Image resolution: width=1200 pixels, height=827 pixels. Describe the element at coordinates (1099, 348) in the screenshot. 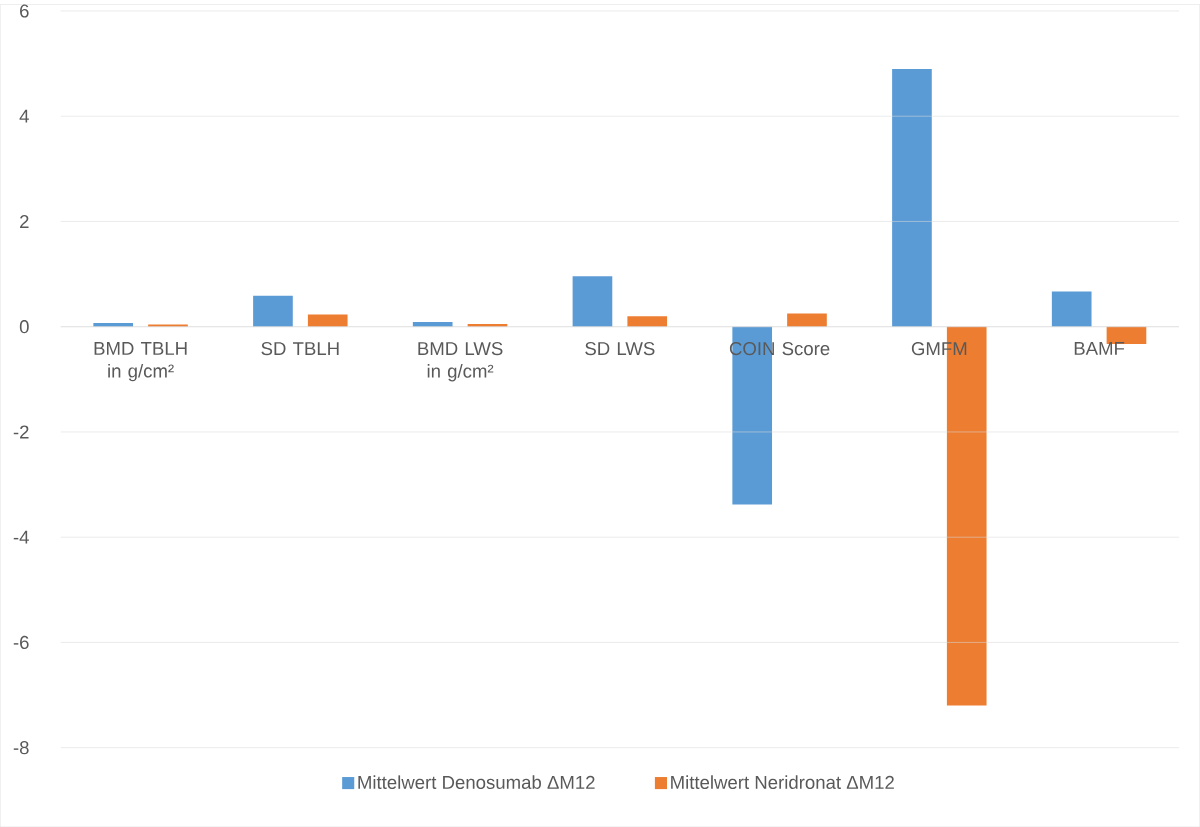

I see `x-tick-label: BAMF` at that location.